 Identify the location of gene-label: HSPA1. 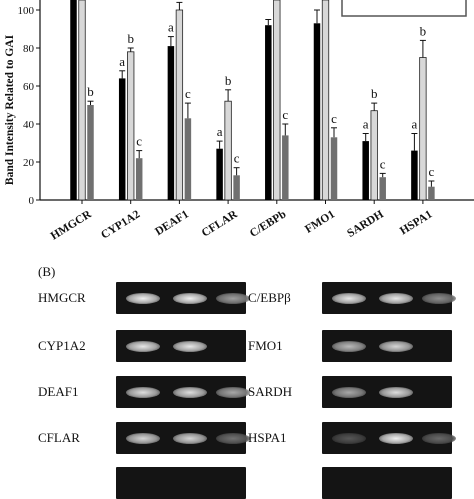
(267, 438).